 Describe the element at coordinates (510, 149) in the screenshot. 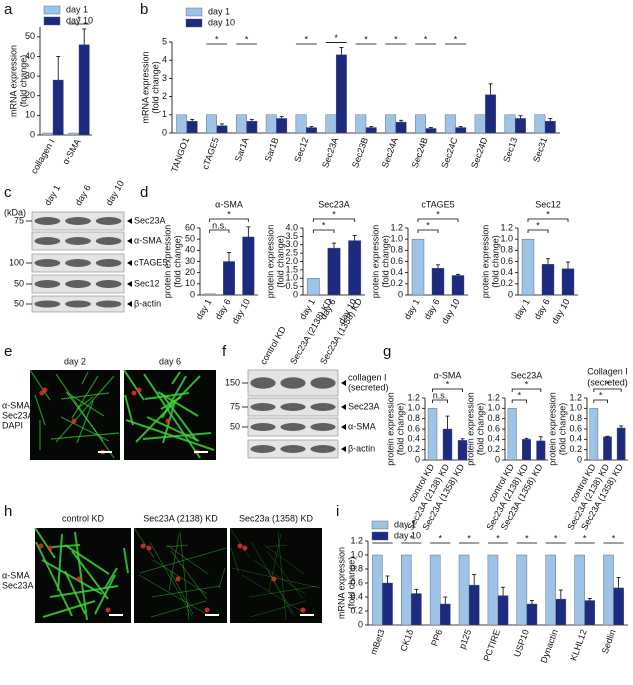

I see `x-tick-label: Sec13` at that location.